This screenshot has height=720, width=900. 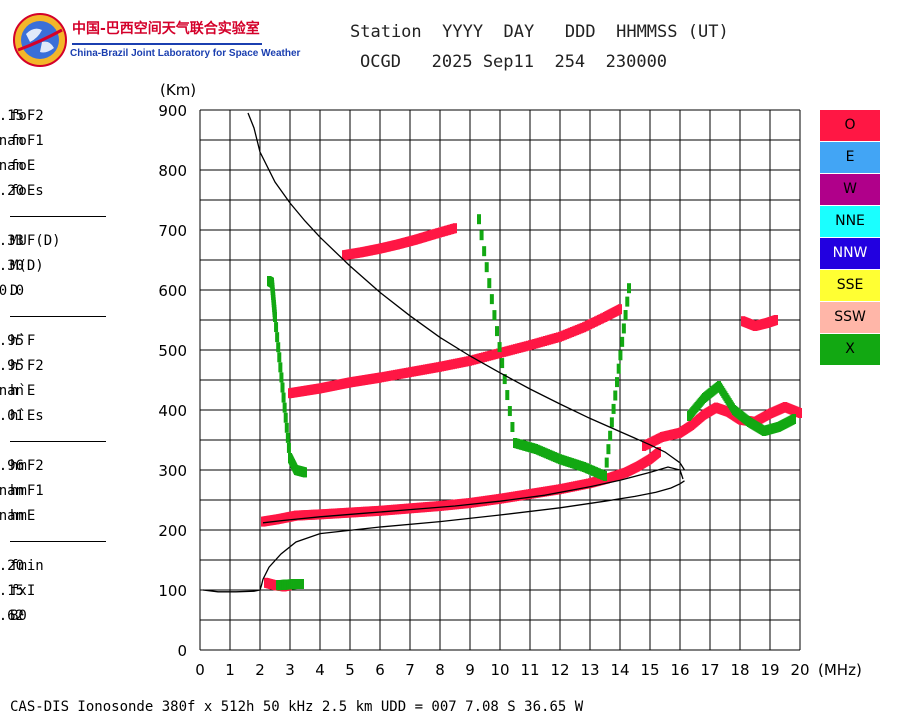 I want to click on x-tick-label: 20, so click(x=799, y=670).